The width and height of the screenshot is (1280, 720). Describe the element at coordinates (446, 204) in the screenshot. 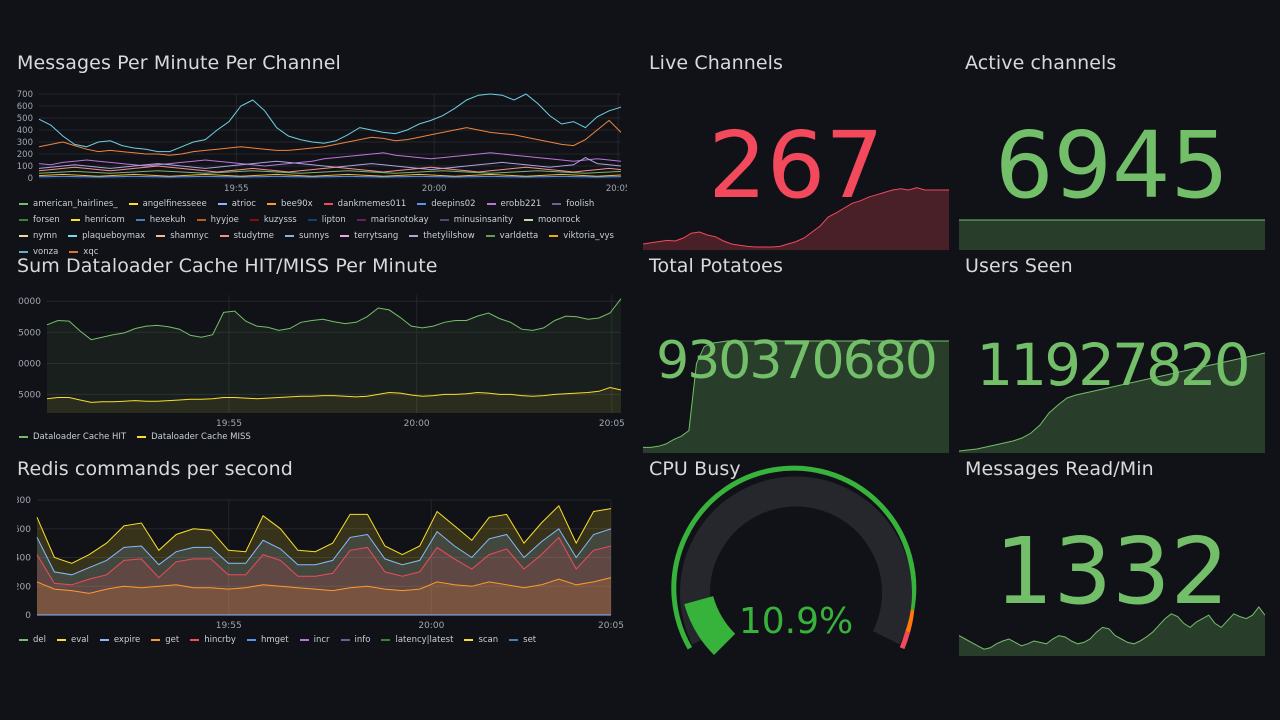

I see `legend-item: deepins02` at that location.